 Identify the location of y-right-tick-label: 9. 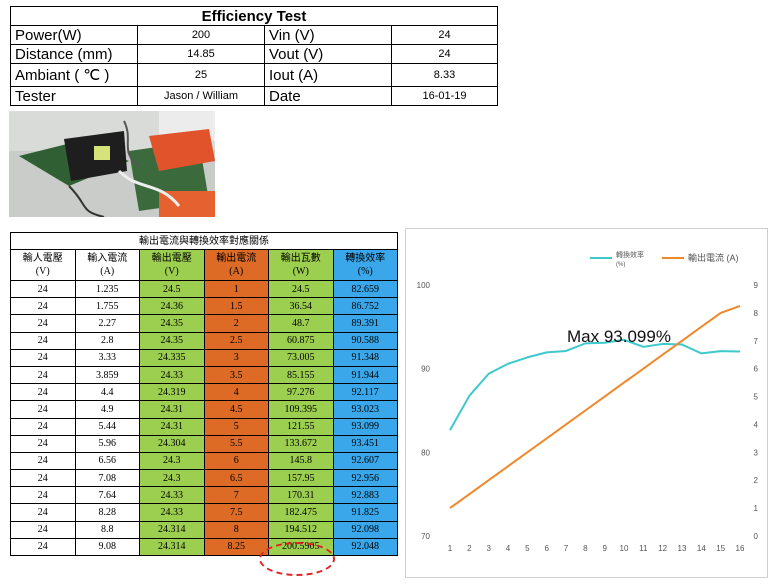
(756, 285).